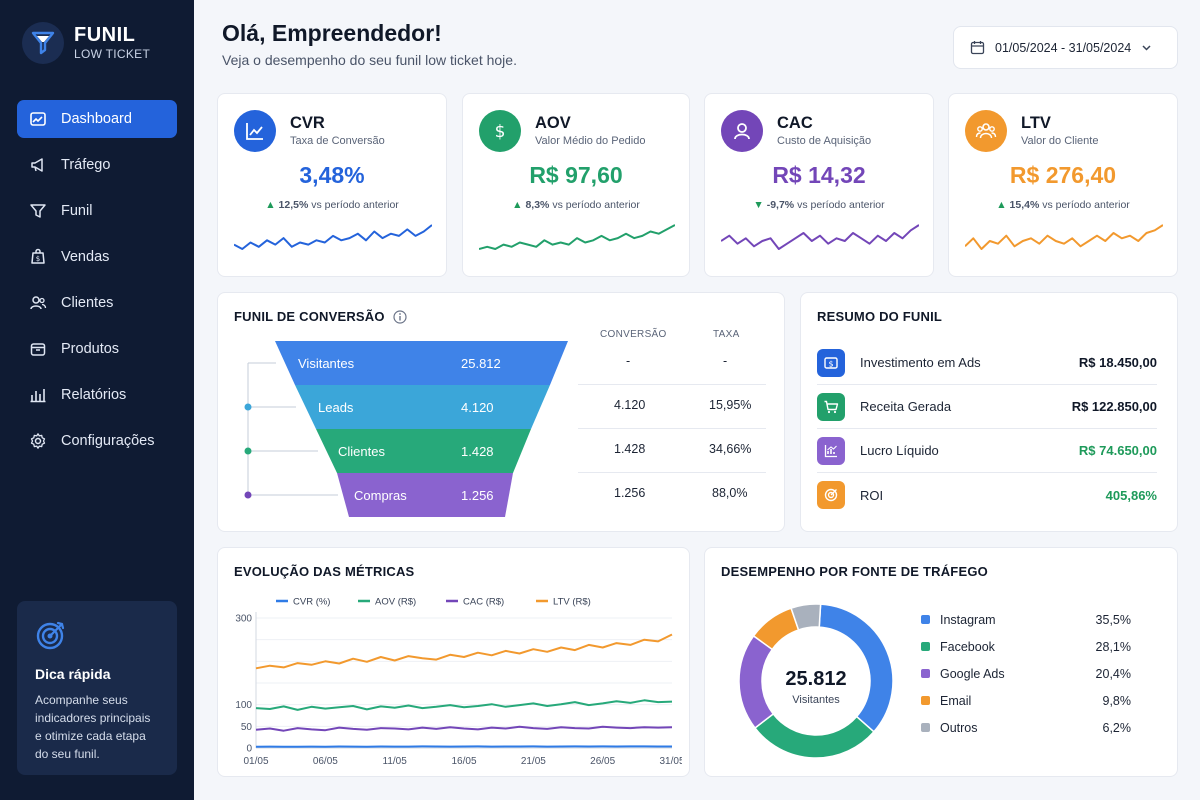 This screenshot has height=800, width=1200. What do you see at coordinates (361, 451) in the screenshot?
I see `funnel-stage-label: Clientes` at bounding box center [361, 451].